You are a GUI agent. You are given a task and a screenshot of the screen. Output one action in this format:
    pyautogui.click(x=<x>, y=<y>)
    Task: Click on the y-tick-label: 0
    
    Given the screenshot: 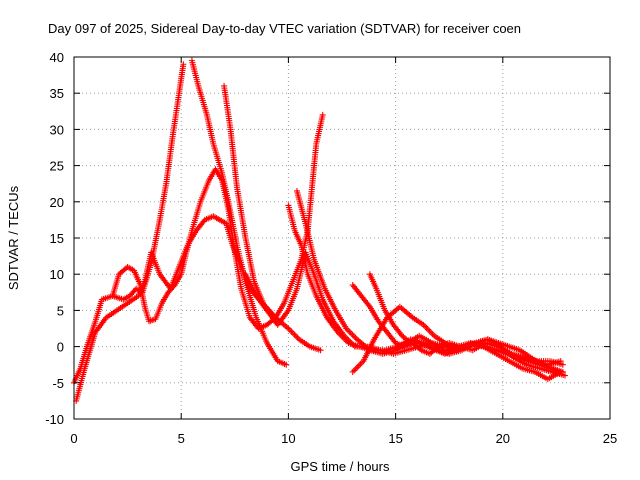 What is the action you would take?
    pyautogui.click(x=60, y=347)
    